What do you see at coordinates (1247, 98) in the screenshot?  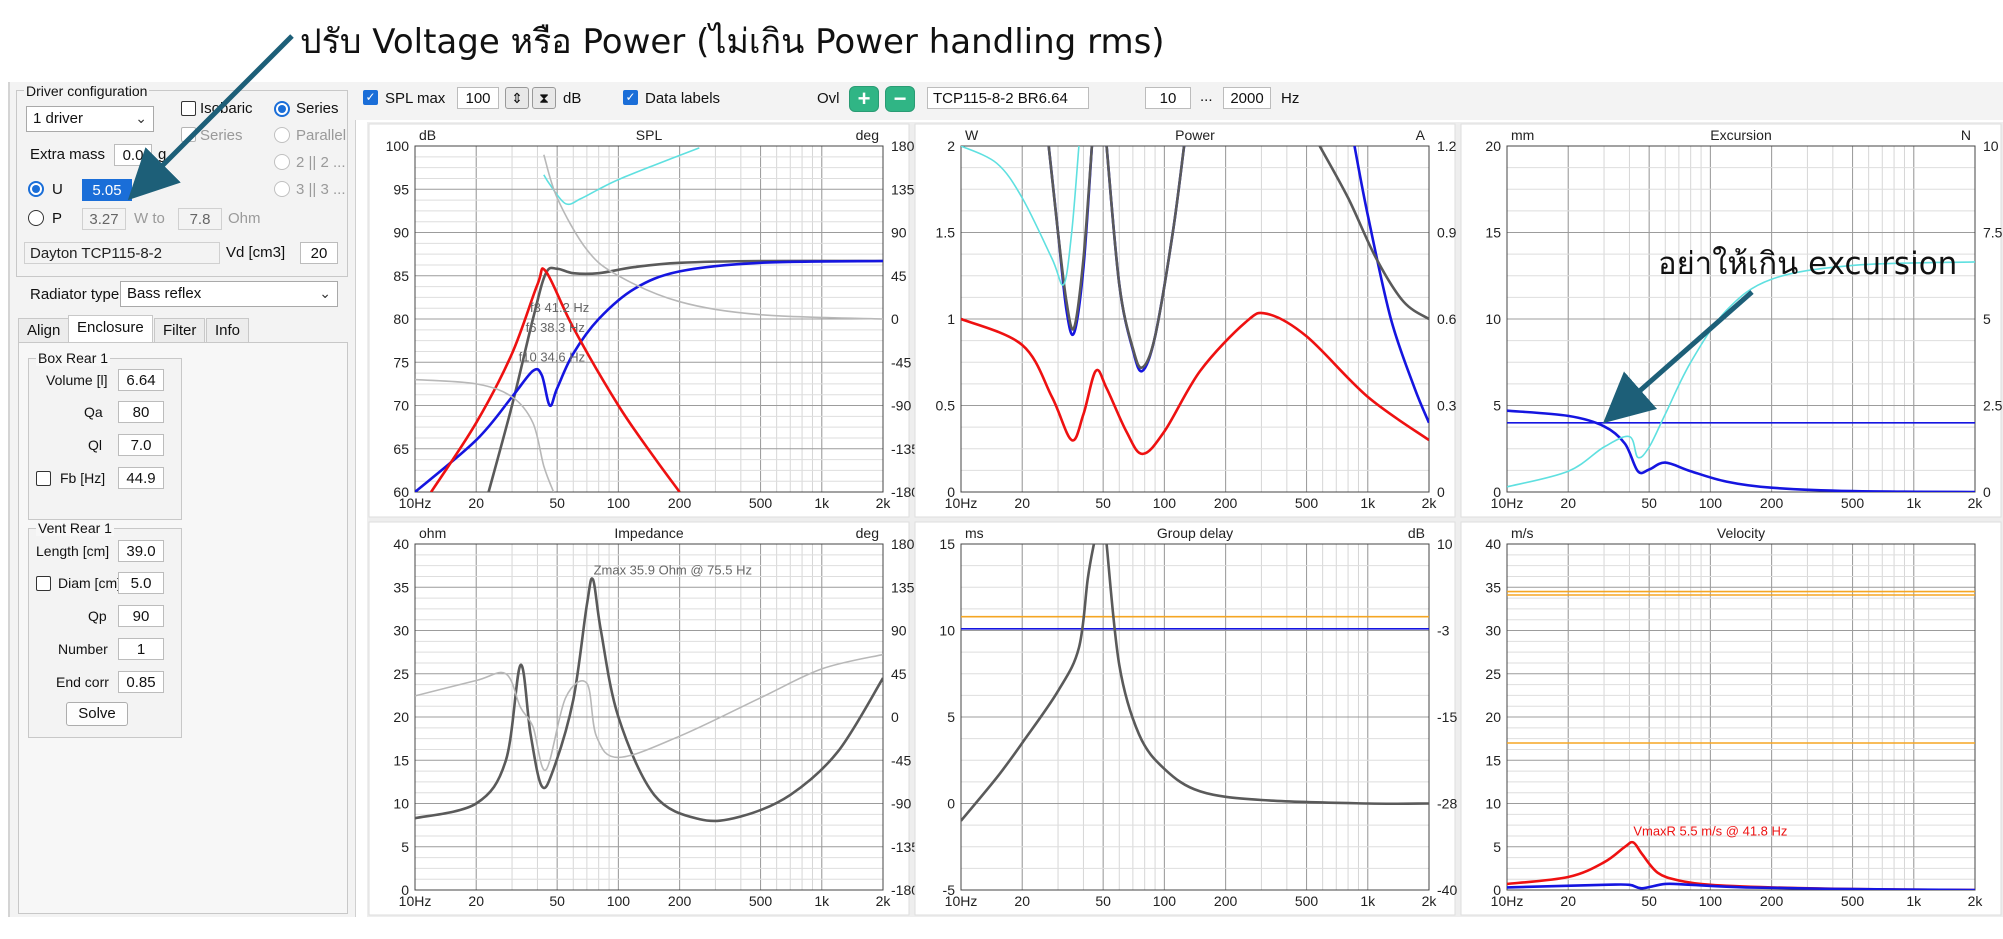 I see `freq-max-input: 2000` at bounding box center [1247, 98].